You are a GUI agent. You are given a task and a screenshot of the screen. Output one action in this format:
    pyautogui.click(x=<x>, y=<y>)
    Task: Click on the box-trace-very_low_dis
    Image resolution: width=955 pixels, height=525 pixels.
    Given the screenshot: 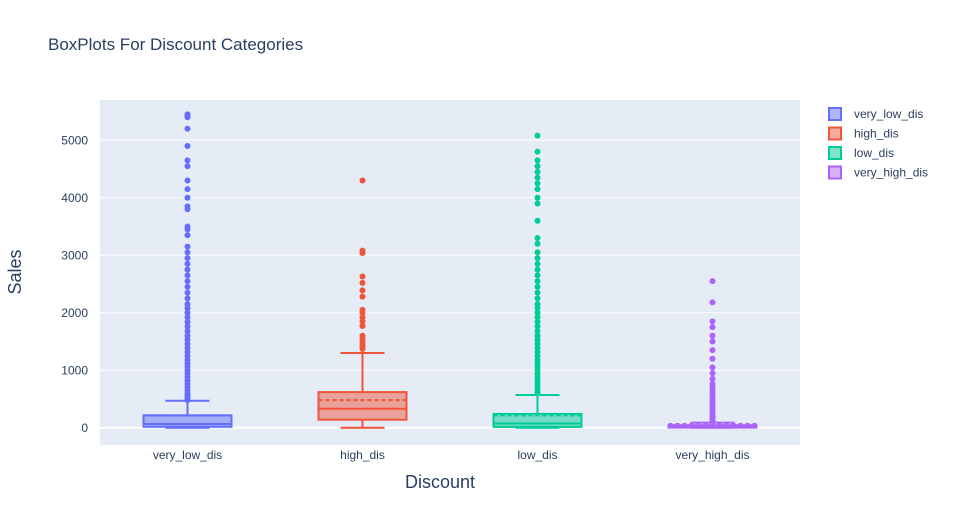 What is the action you would take?
    pyautogui.click(x=187, y=270)
    